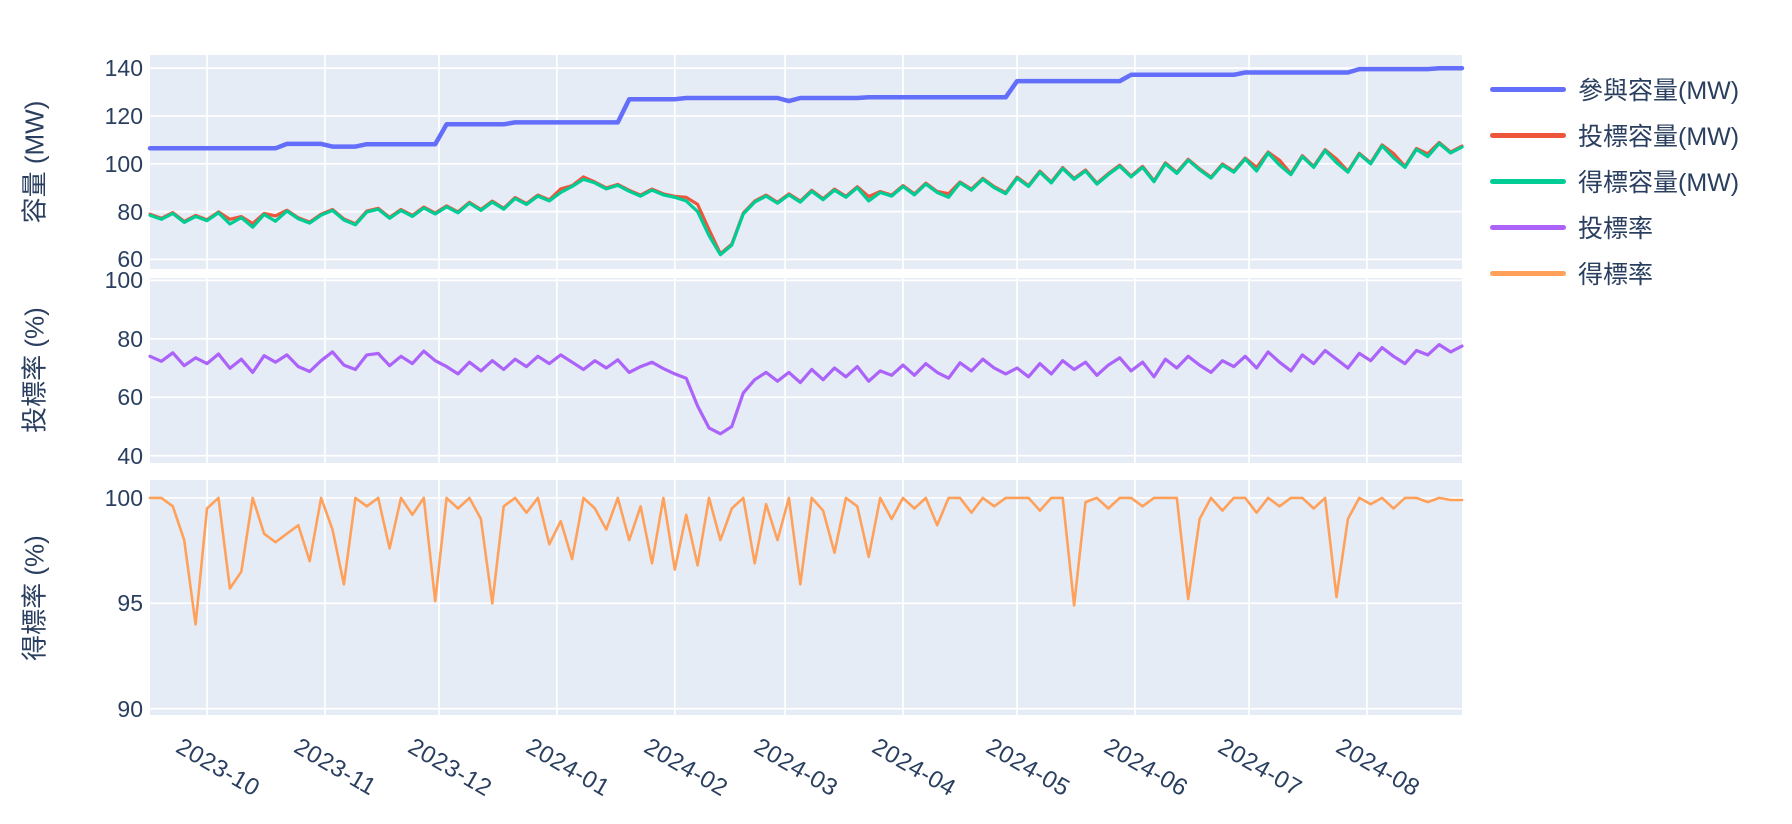  What do you see at coordinates (130, 603) in the screenshot?
I see `y-tick-label: 95` at bounding box center [130, 603].